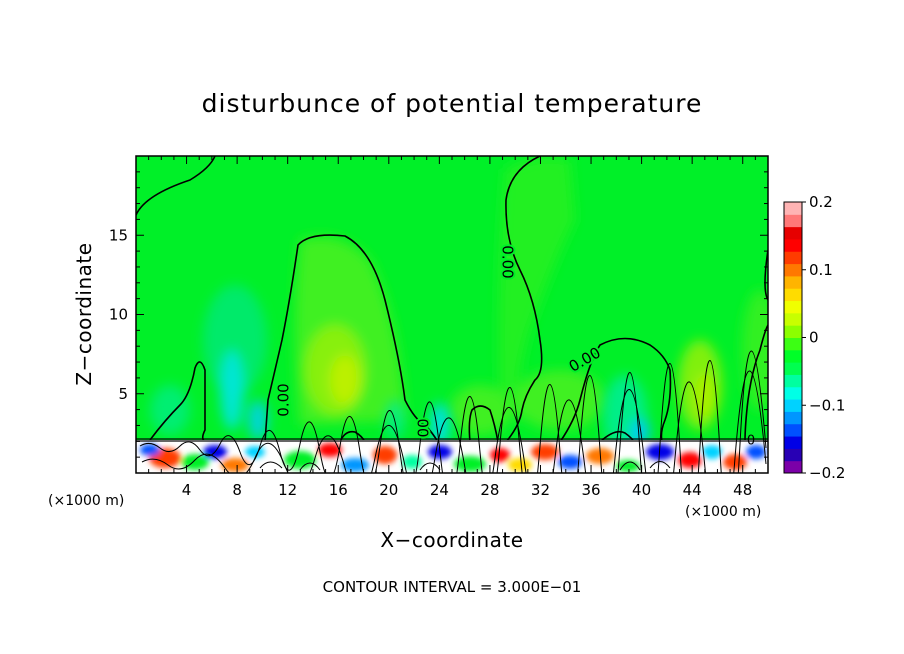  Describe the element at coordinates (123, 394) in the screenshot. I see `y-tick-label: 5` at that location.